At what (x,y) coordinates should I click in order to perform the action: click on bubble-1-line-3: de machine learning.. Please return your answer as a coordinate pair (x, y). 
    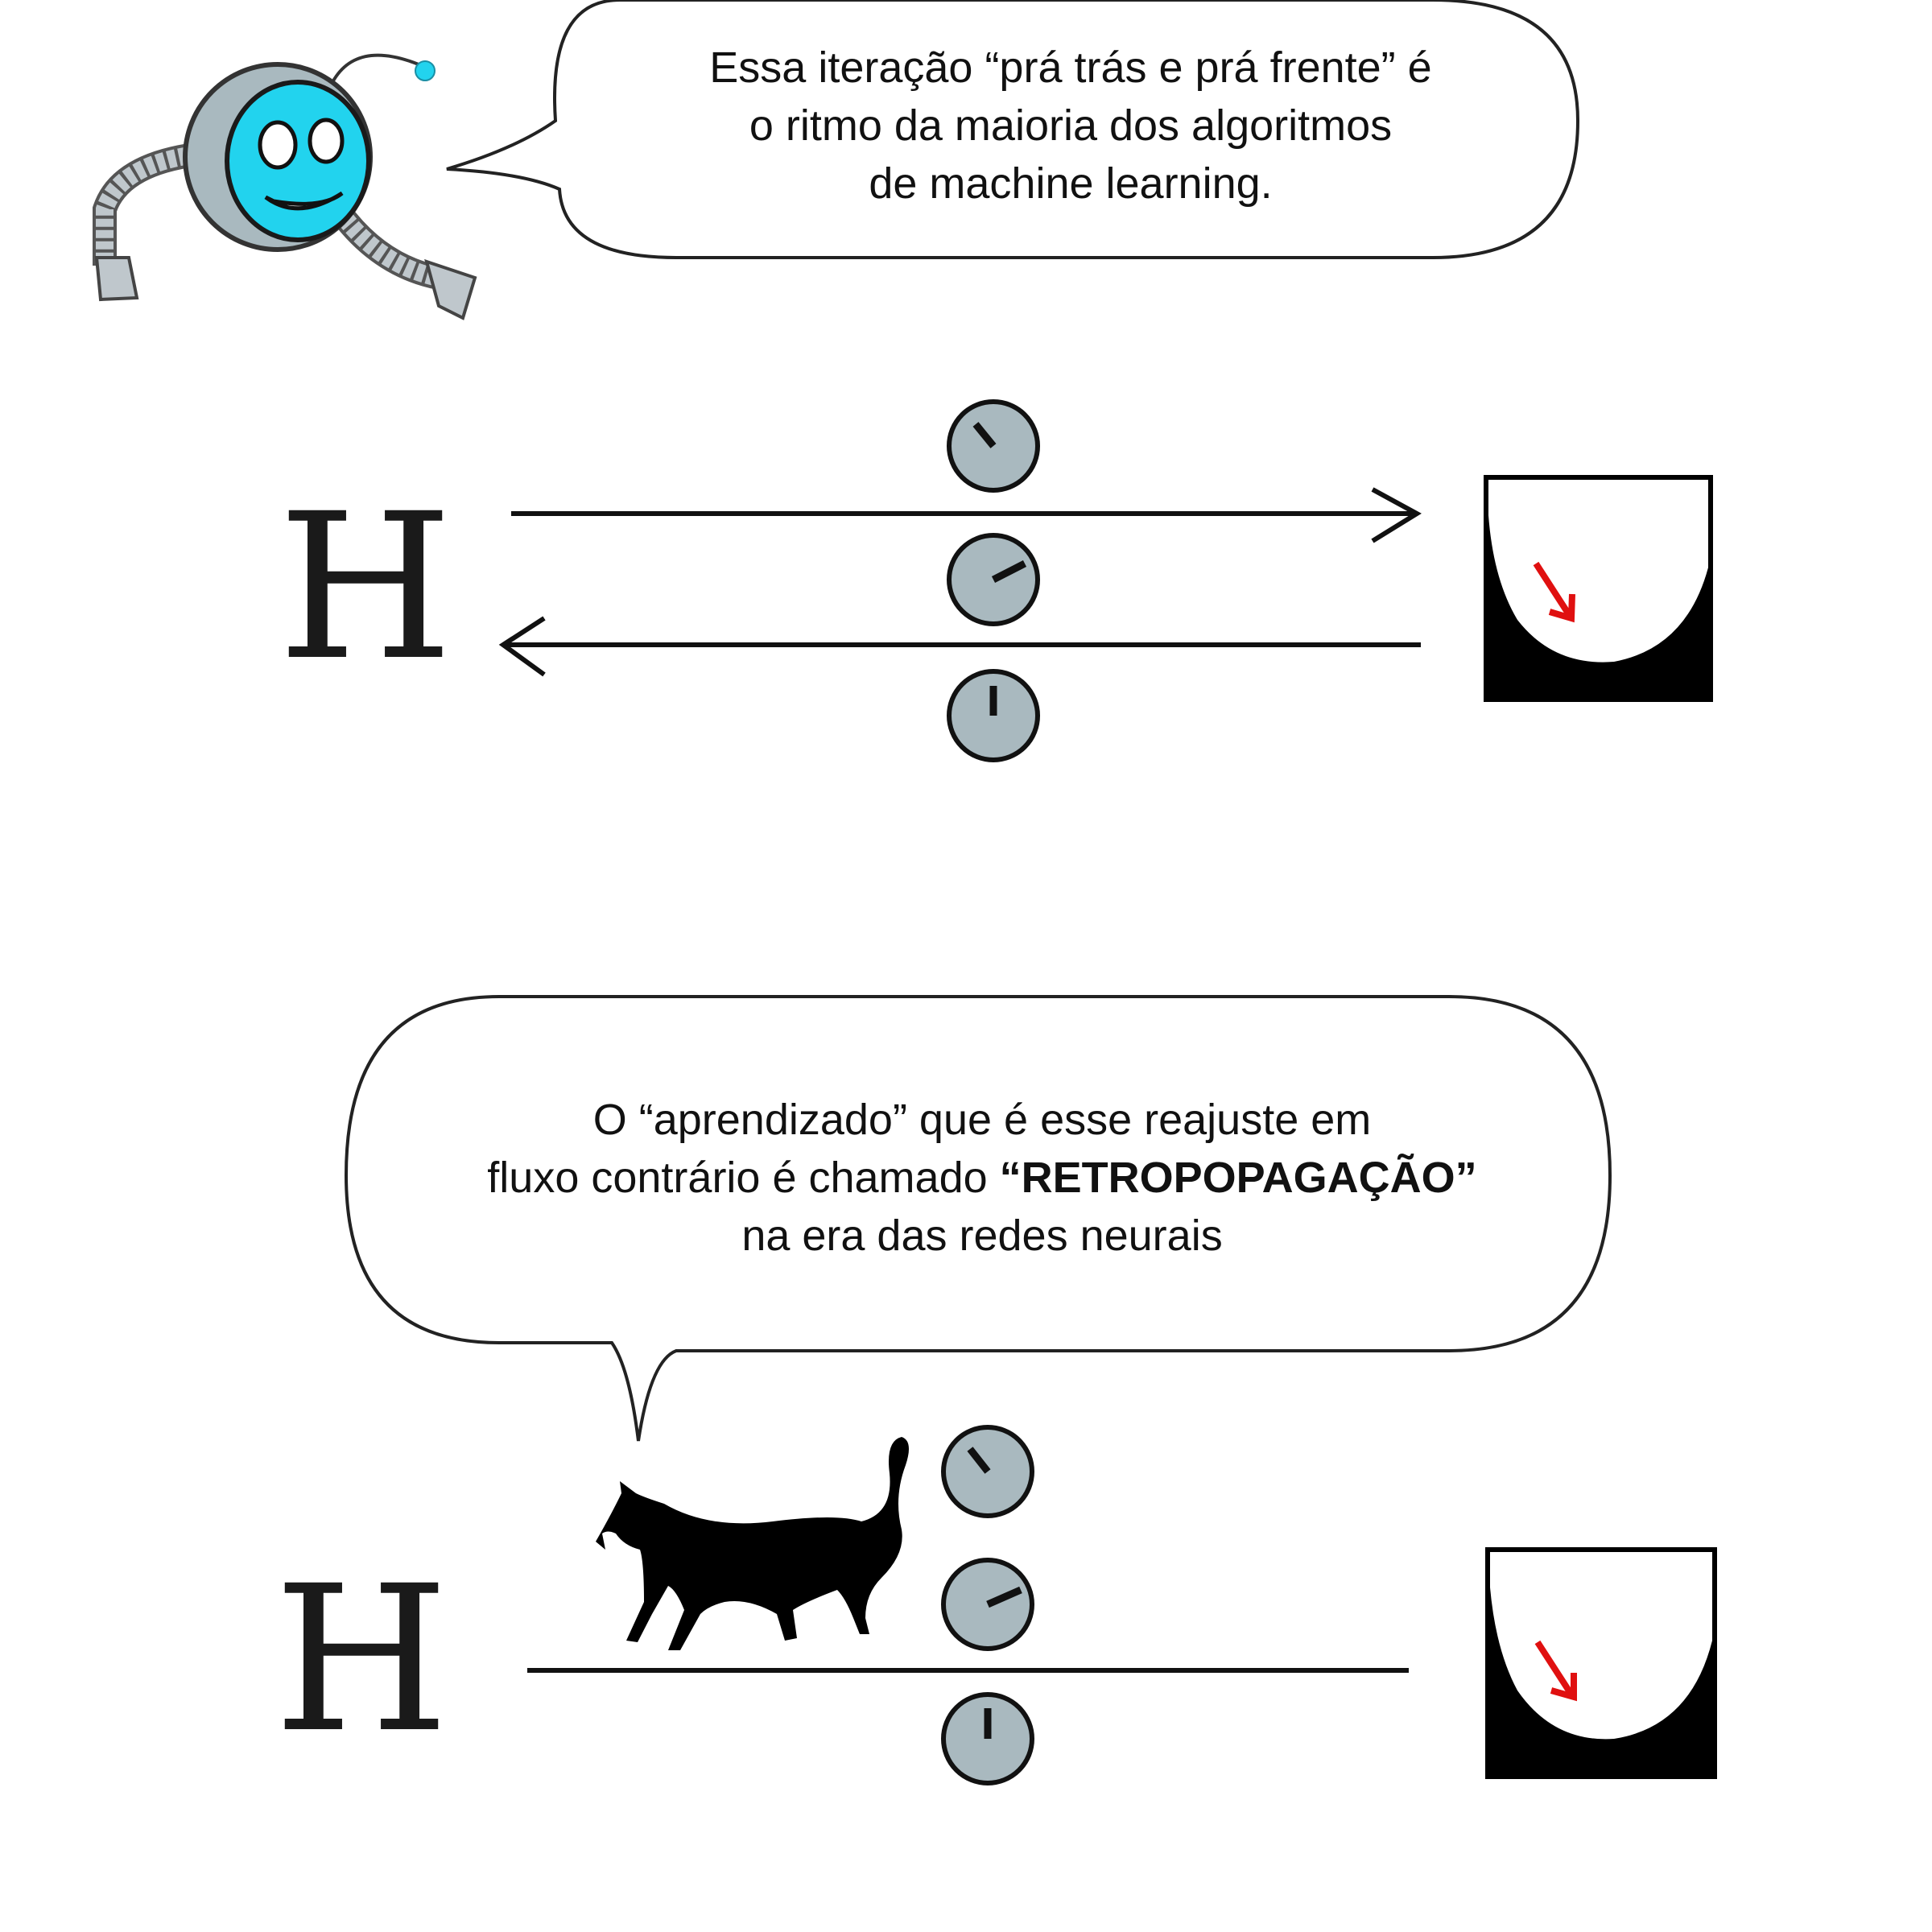
    Looking at the image, I should click on (1071, 183).